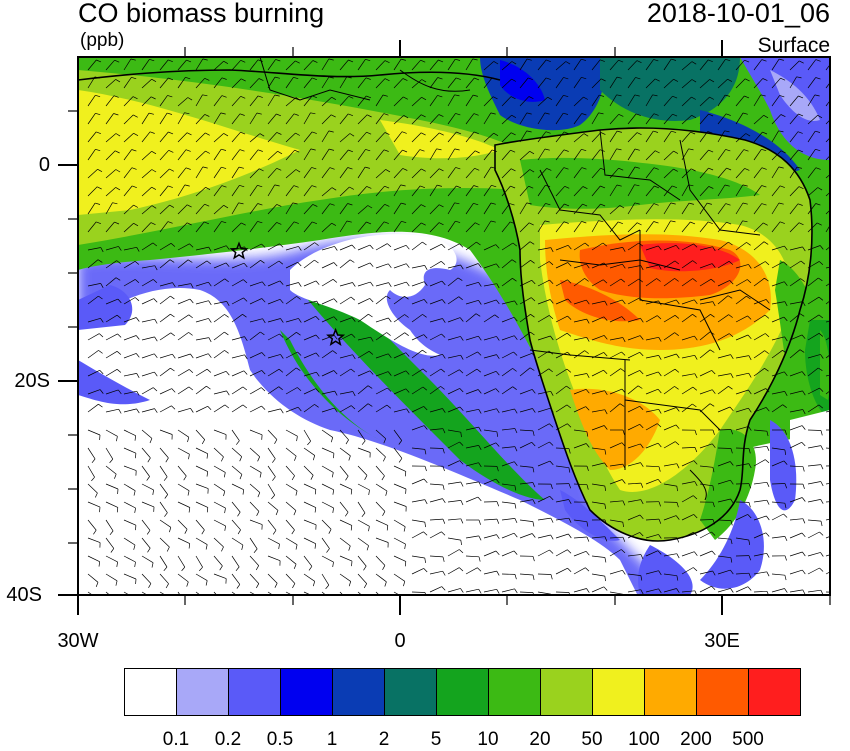  I want to click on colorbar-label: 0.2, so click(228, 740).